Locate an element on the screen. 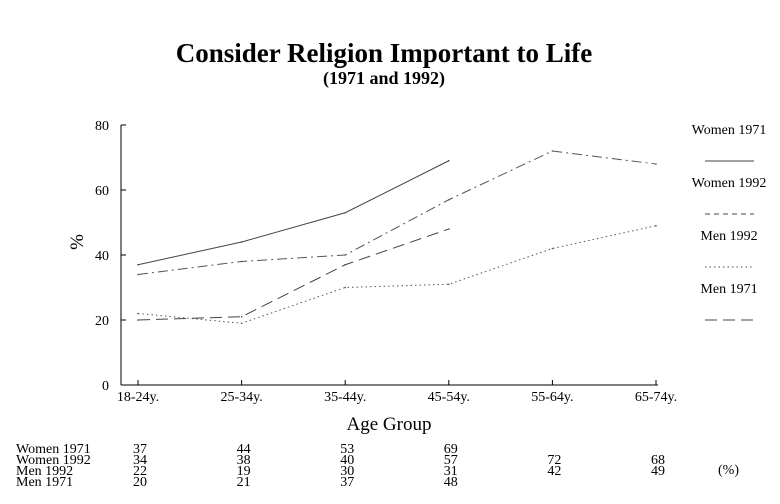 The height and width of the screenshot is (504, 780). table-cell: 21 is located at coordinates (244, 482).